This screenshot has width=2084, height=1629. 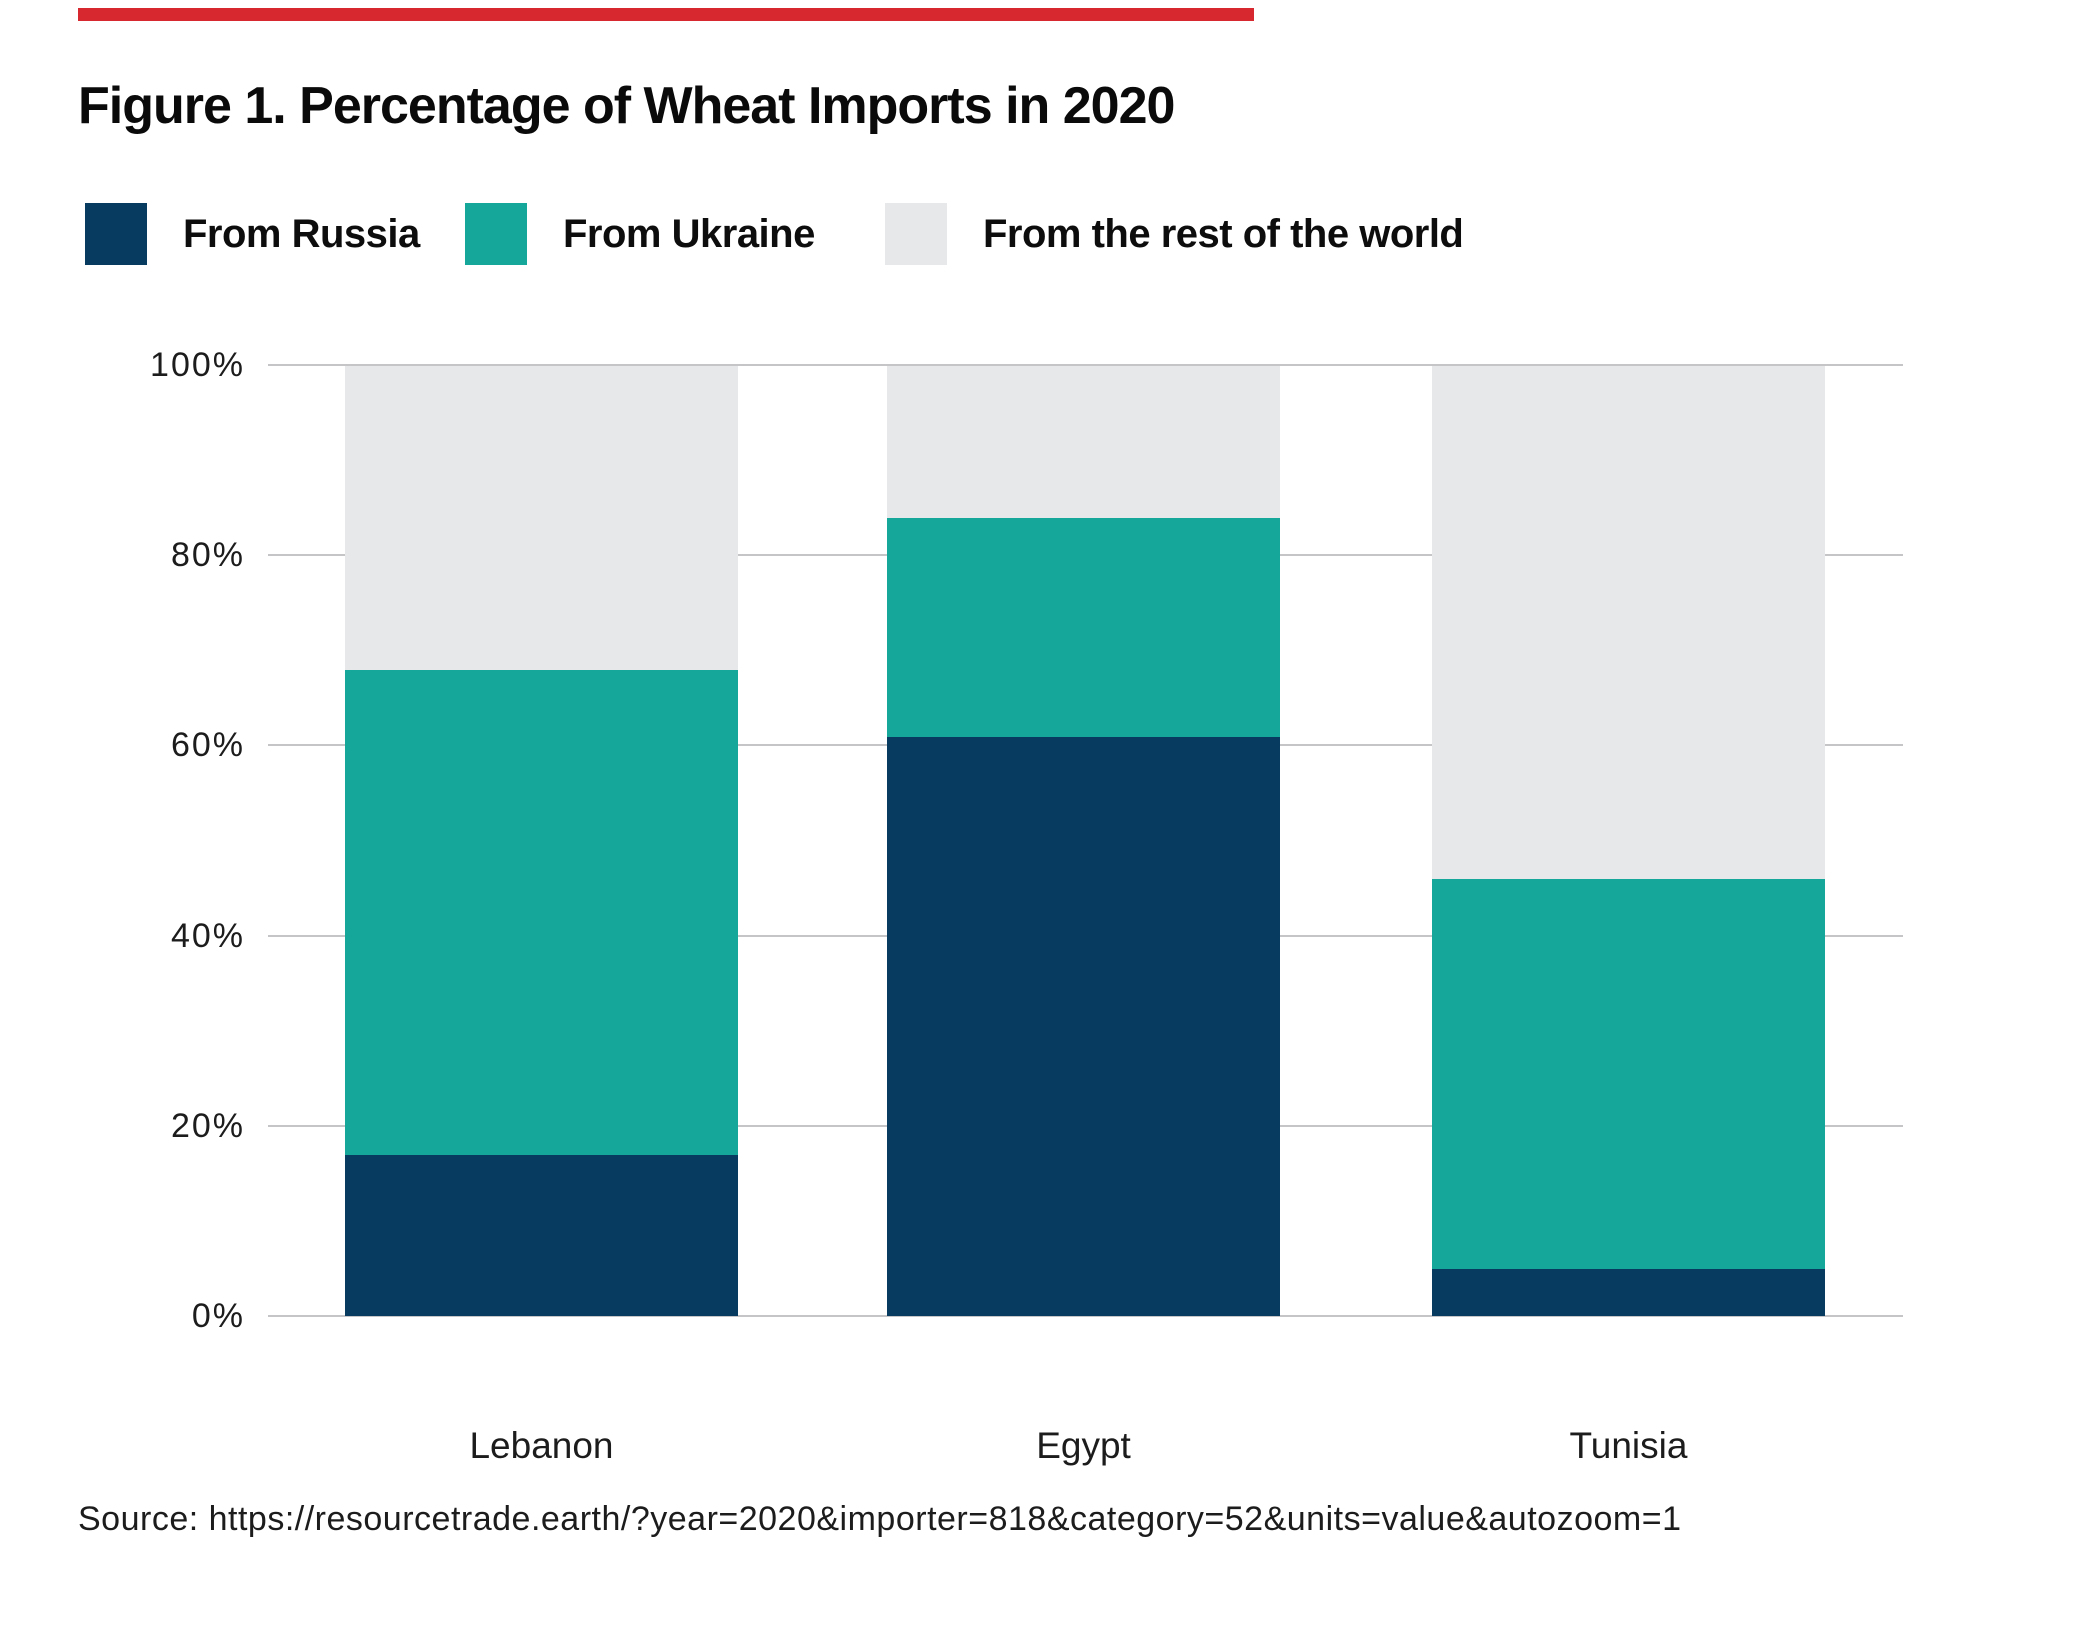 I want to click on legend-swatch-russia, so click(x=116, y=234).